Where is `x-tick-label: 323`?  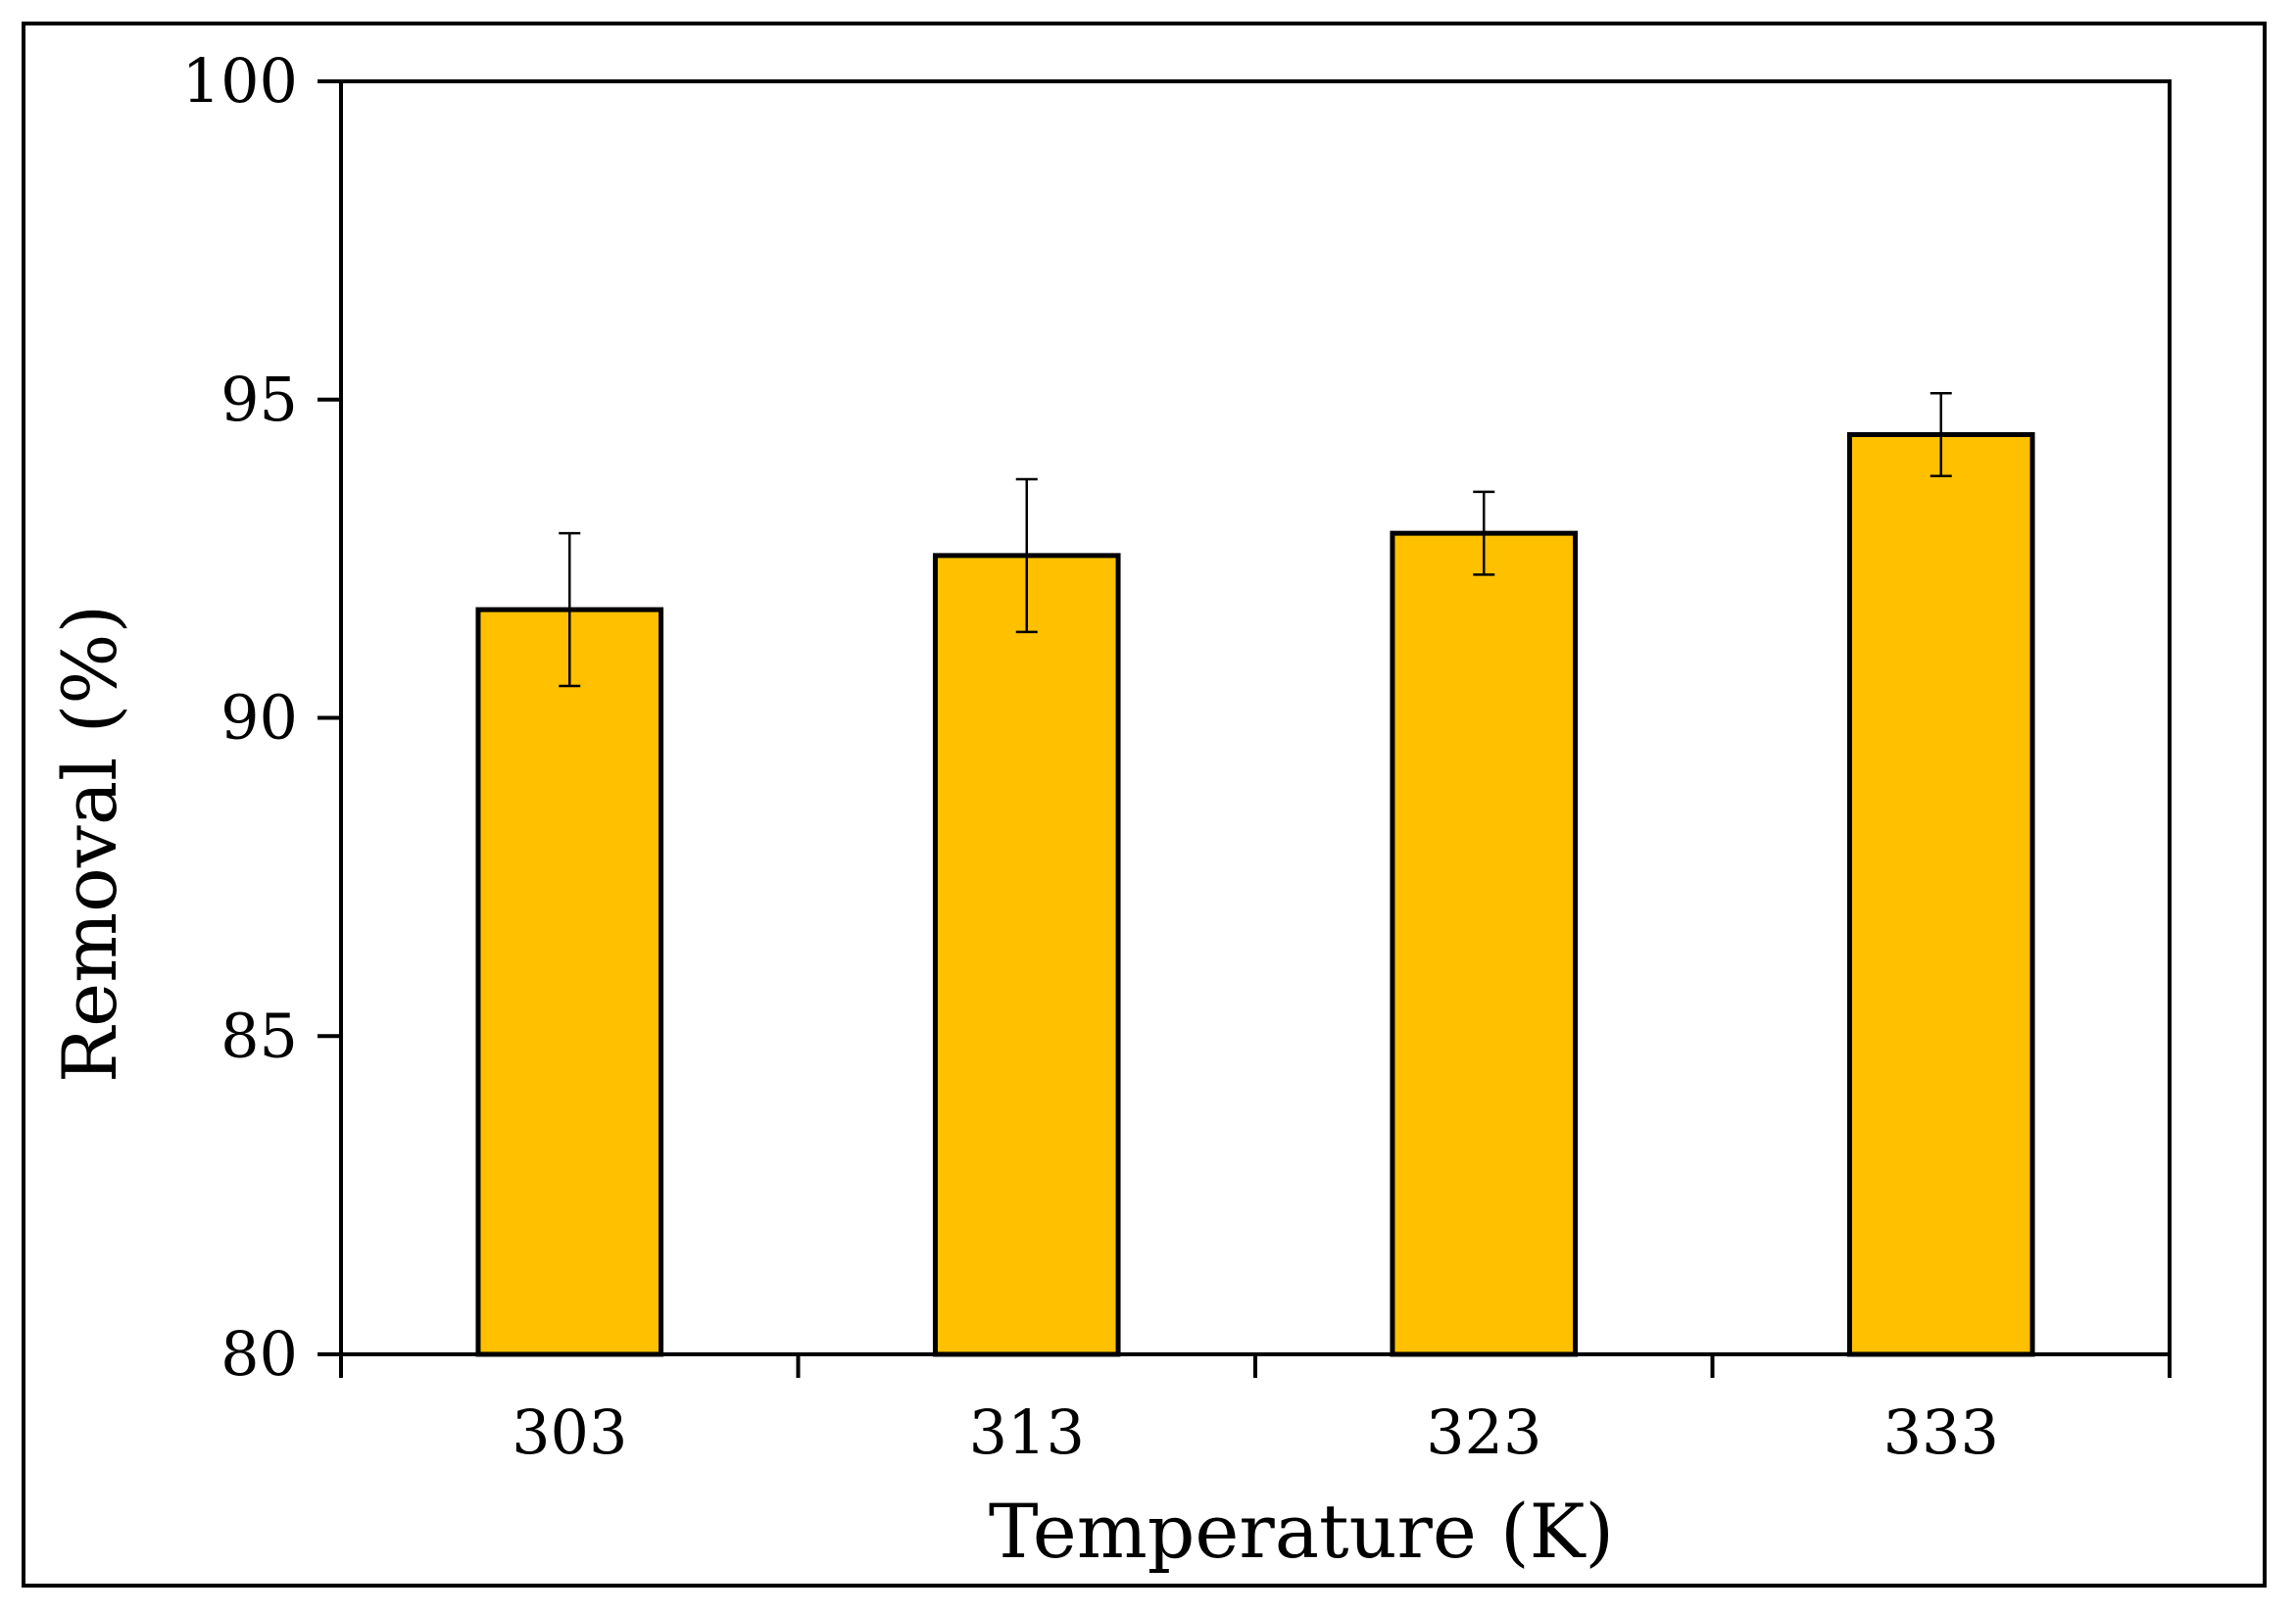 x-tick-label: 323 is located at coordinates (1483, 1432).